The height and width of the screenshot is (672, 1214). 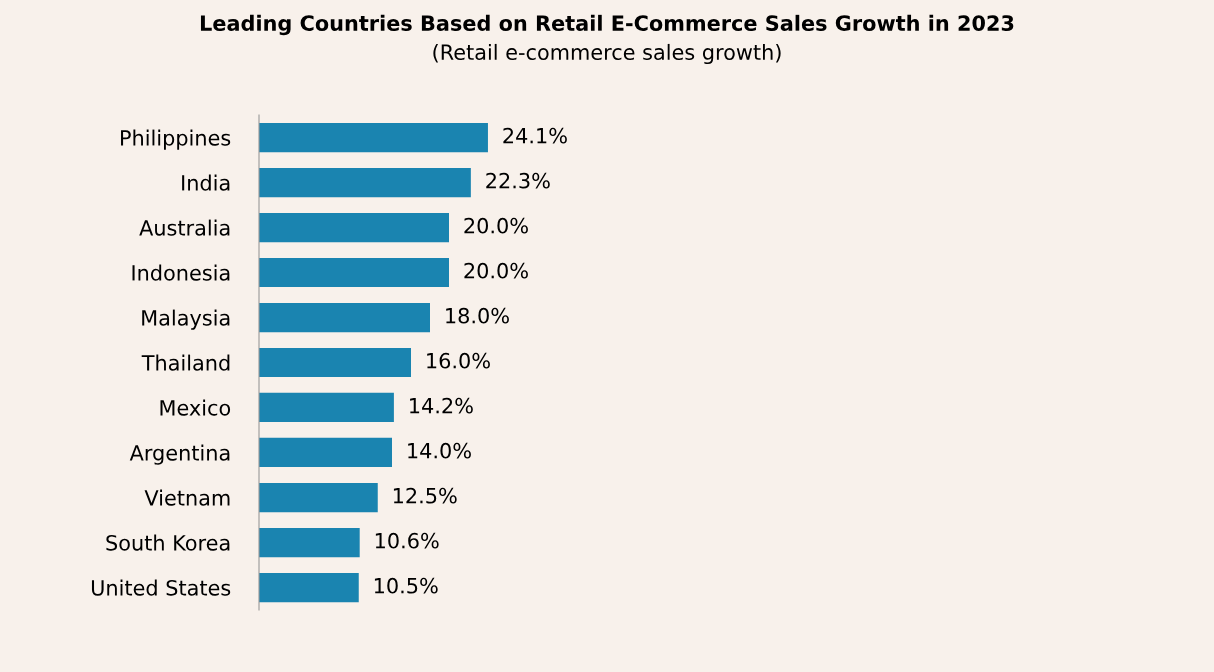 What do you see at coordinates (607, 25) in the screenshot?
I see `chart-title: Leading Countries Based on Retail E-Commerce Sales Growth in 2023` at bounding box center [607, 25].